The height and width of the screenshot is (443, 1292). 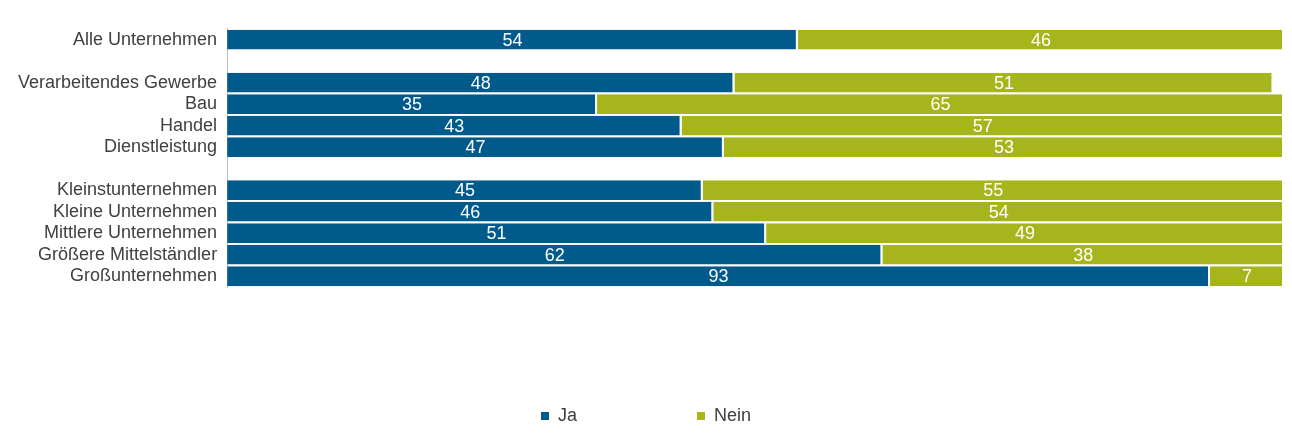 What do you see at coordinates (1247, 276) in the screenshot?
I see `data-label: 7` at bounding box center [1247, 276].